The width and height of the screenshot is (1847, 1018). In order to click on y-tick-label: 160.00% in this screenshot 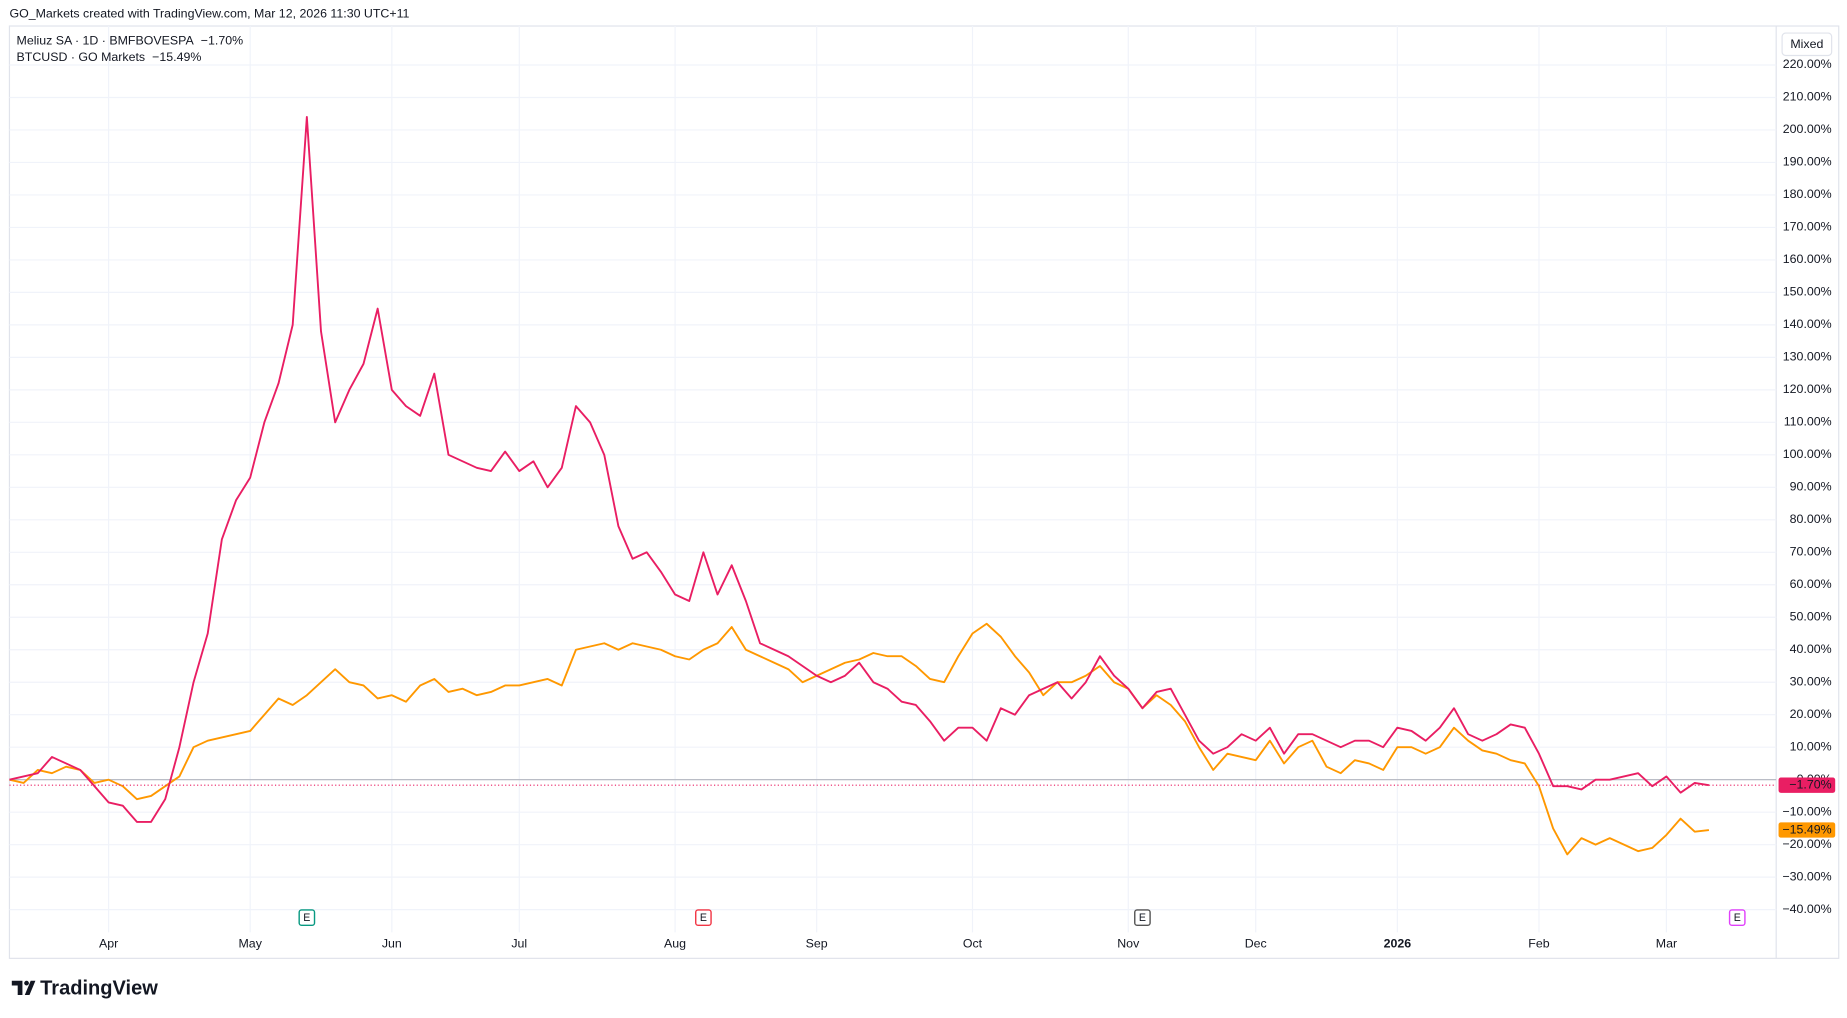, I will do `click(1807, 259)`.